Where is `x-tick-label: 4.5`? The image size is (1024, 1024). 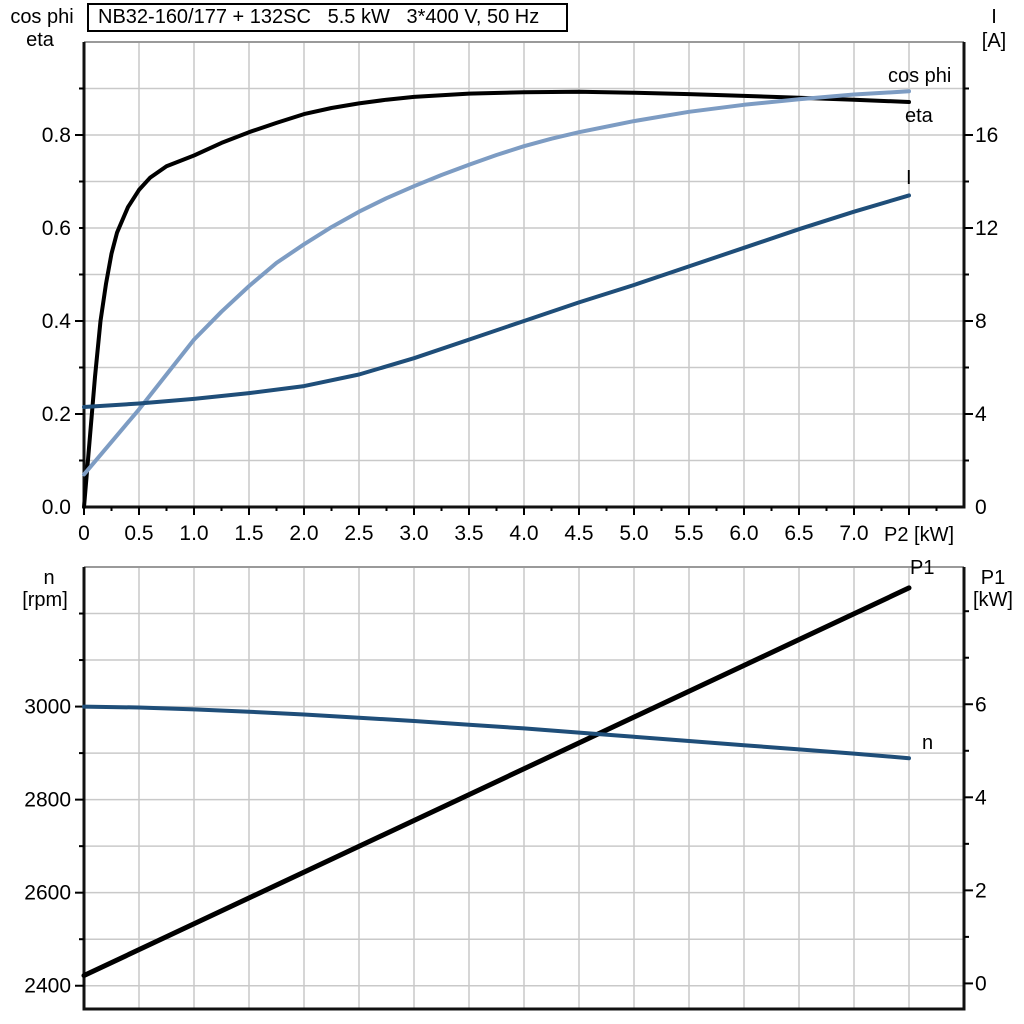 x-tick-label: 4.5 is located at coordinates (578, 533).